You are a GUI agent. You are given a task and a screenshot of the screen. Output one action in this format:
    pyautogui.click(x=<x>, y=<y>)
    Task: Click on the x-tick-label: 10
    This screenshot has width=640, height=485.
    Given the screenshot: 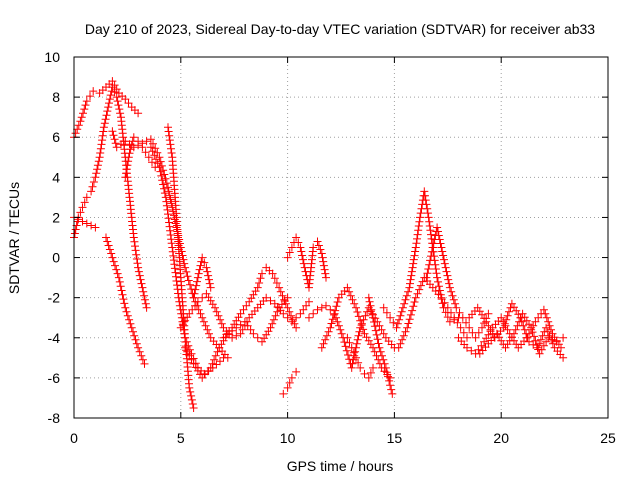 What is the action you would take?
    pyautogui.click(x=288, y=438)
    